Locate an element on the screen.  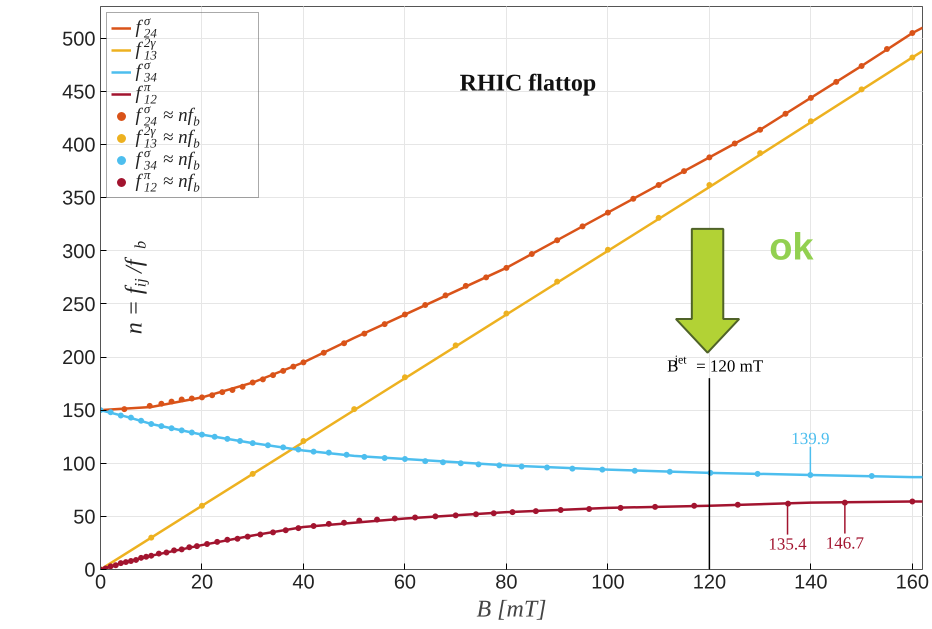
y-tick-label: 300 is located at coordinates (79, 251).